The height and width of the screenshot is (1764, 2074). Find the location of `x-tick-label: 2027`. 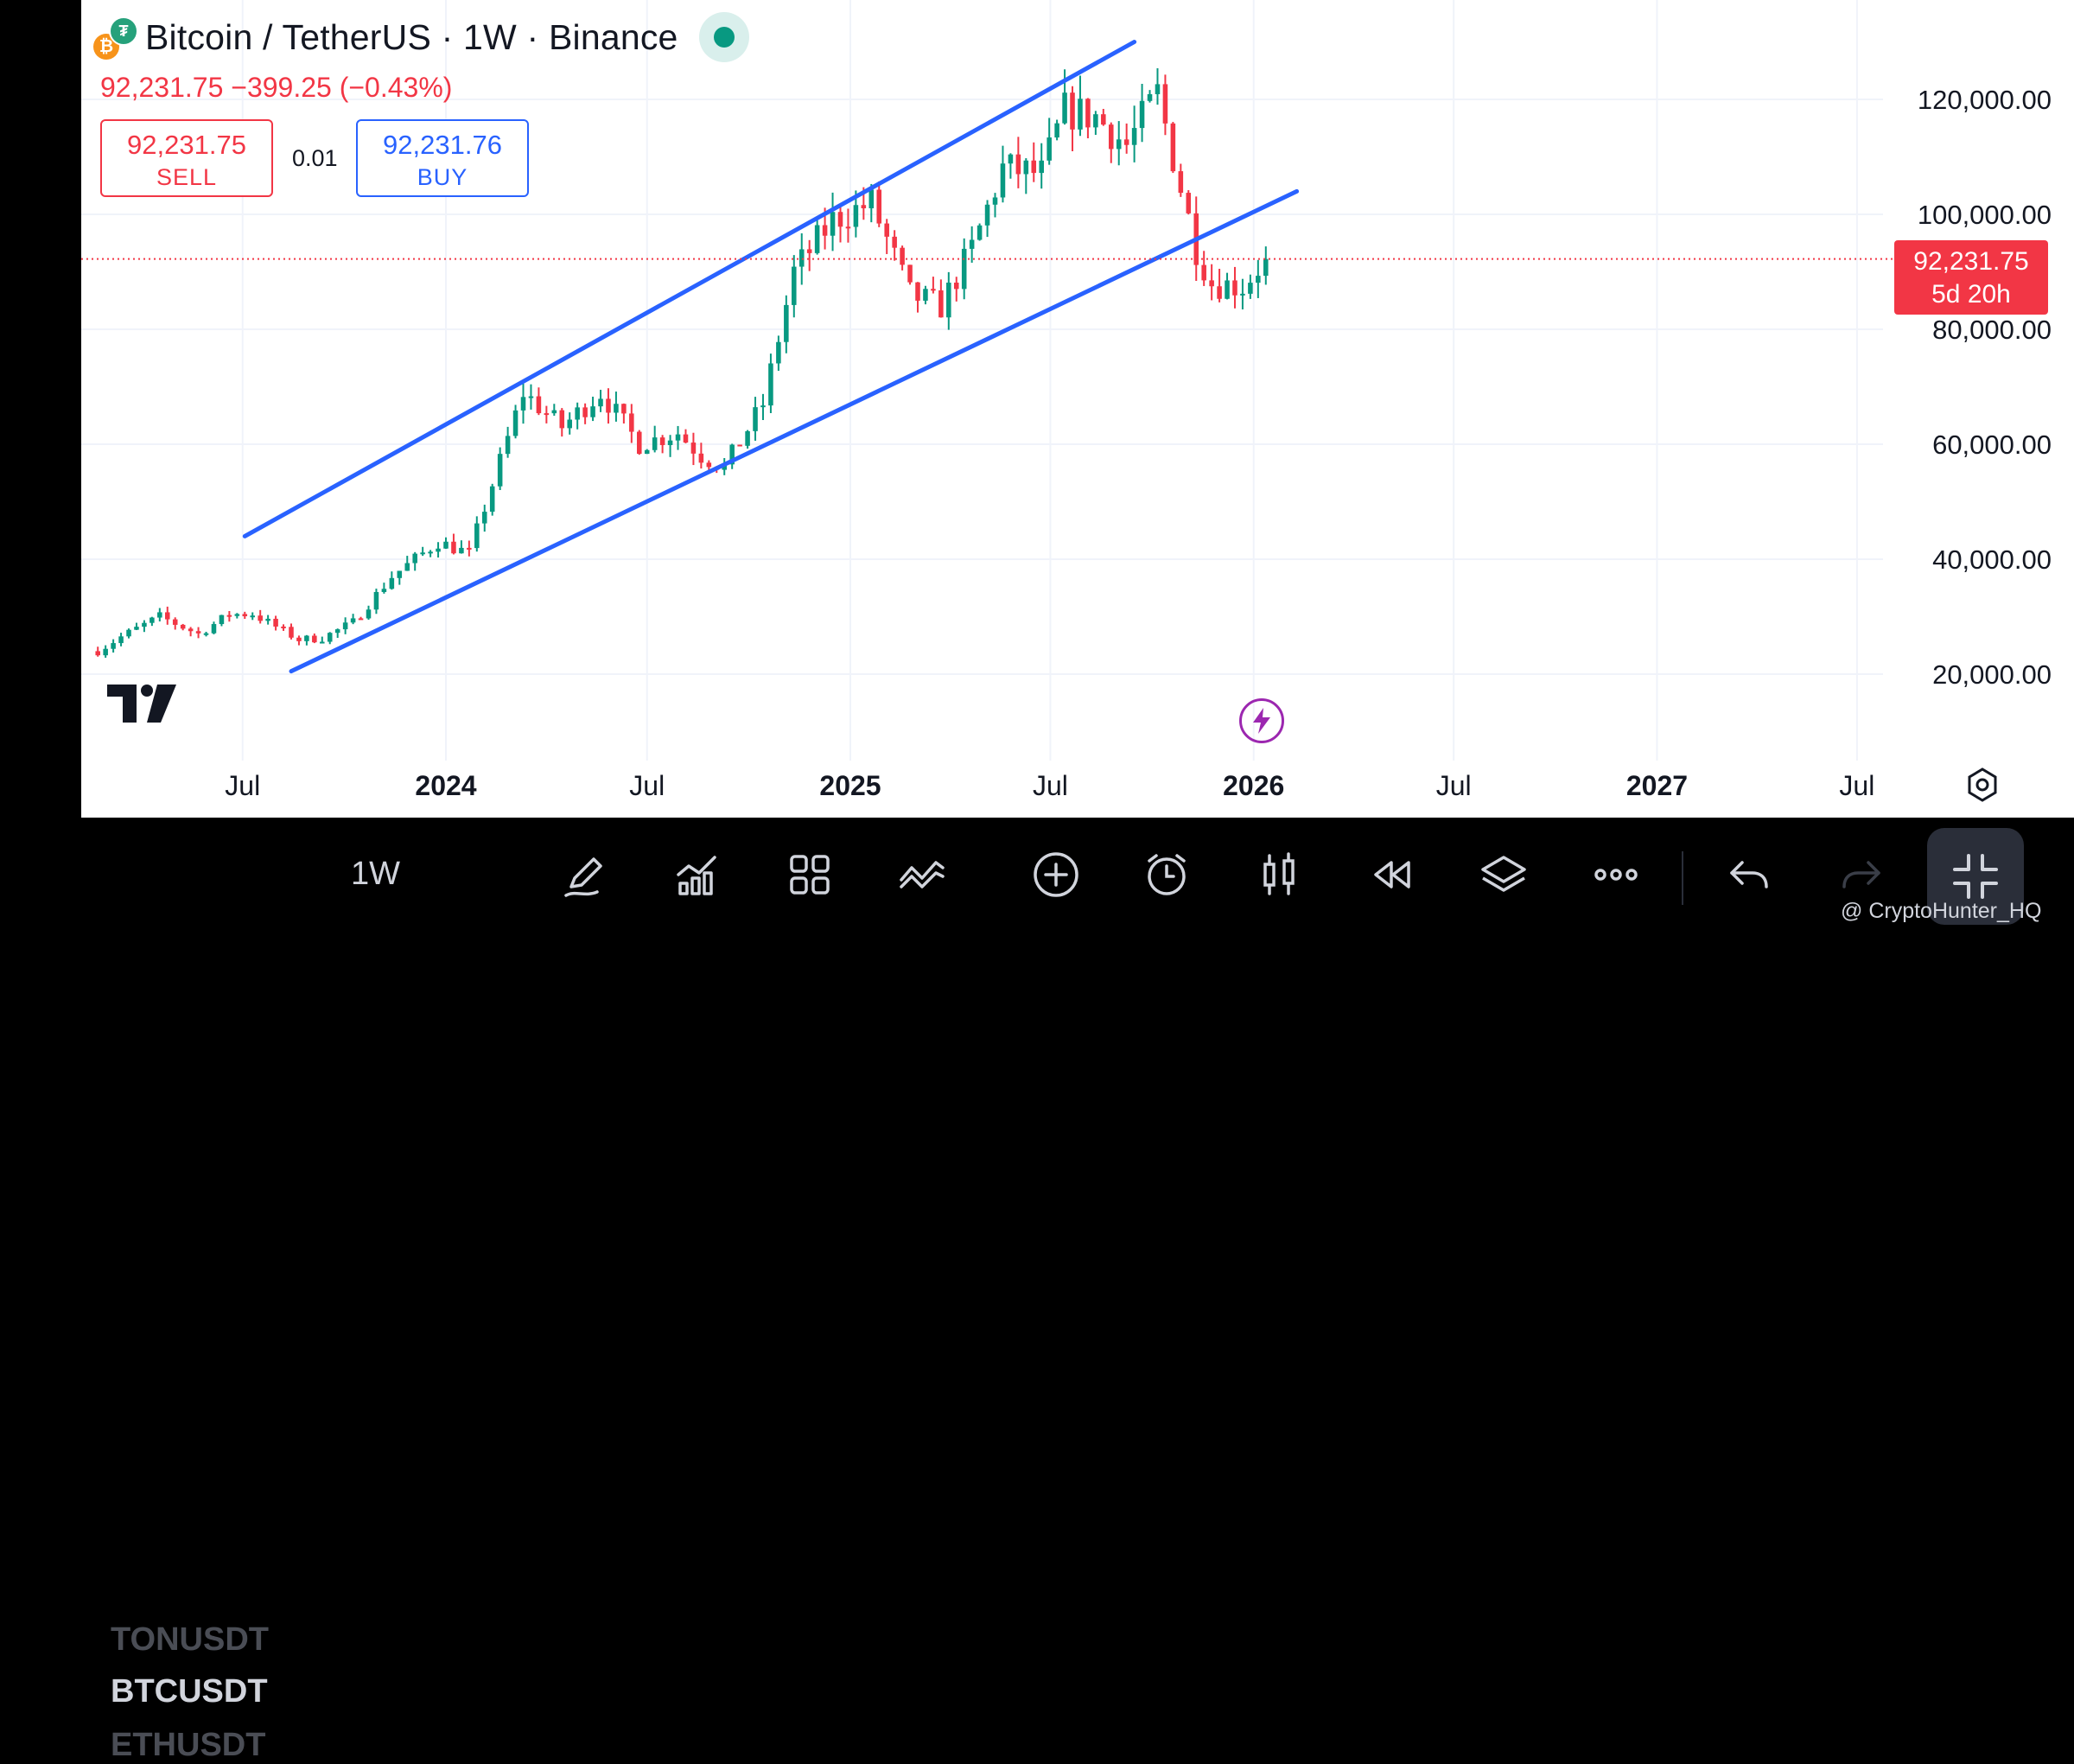

x-tick-label: 2027 is located at coordinates (1657, 785).